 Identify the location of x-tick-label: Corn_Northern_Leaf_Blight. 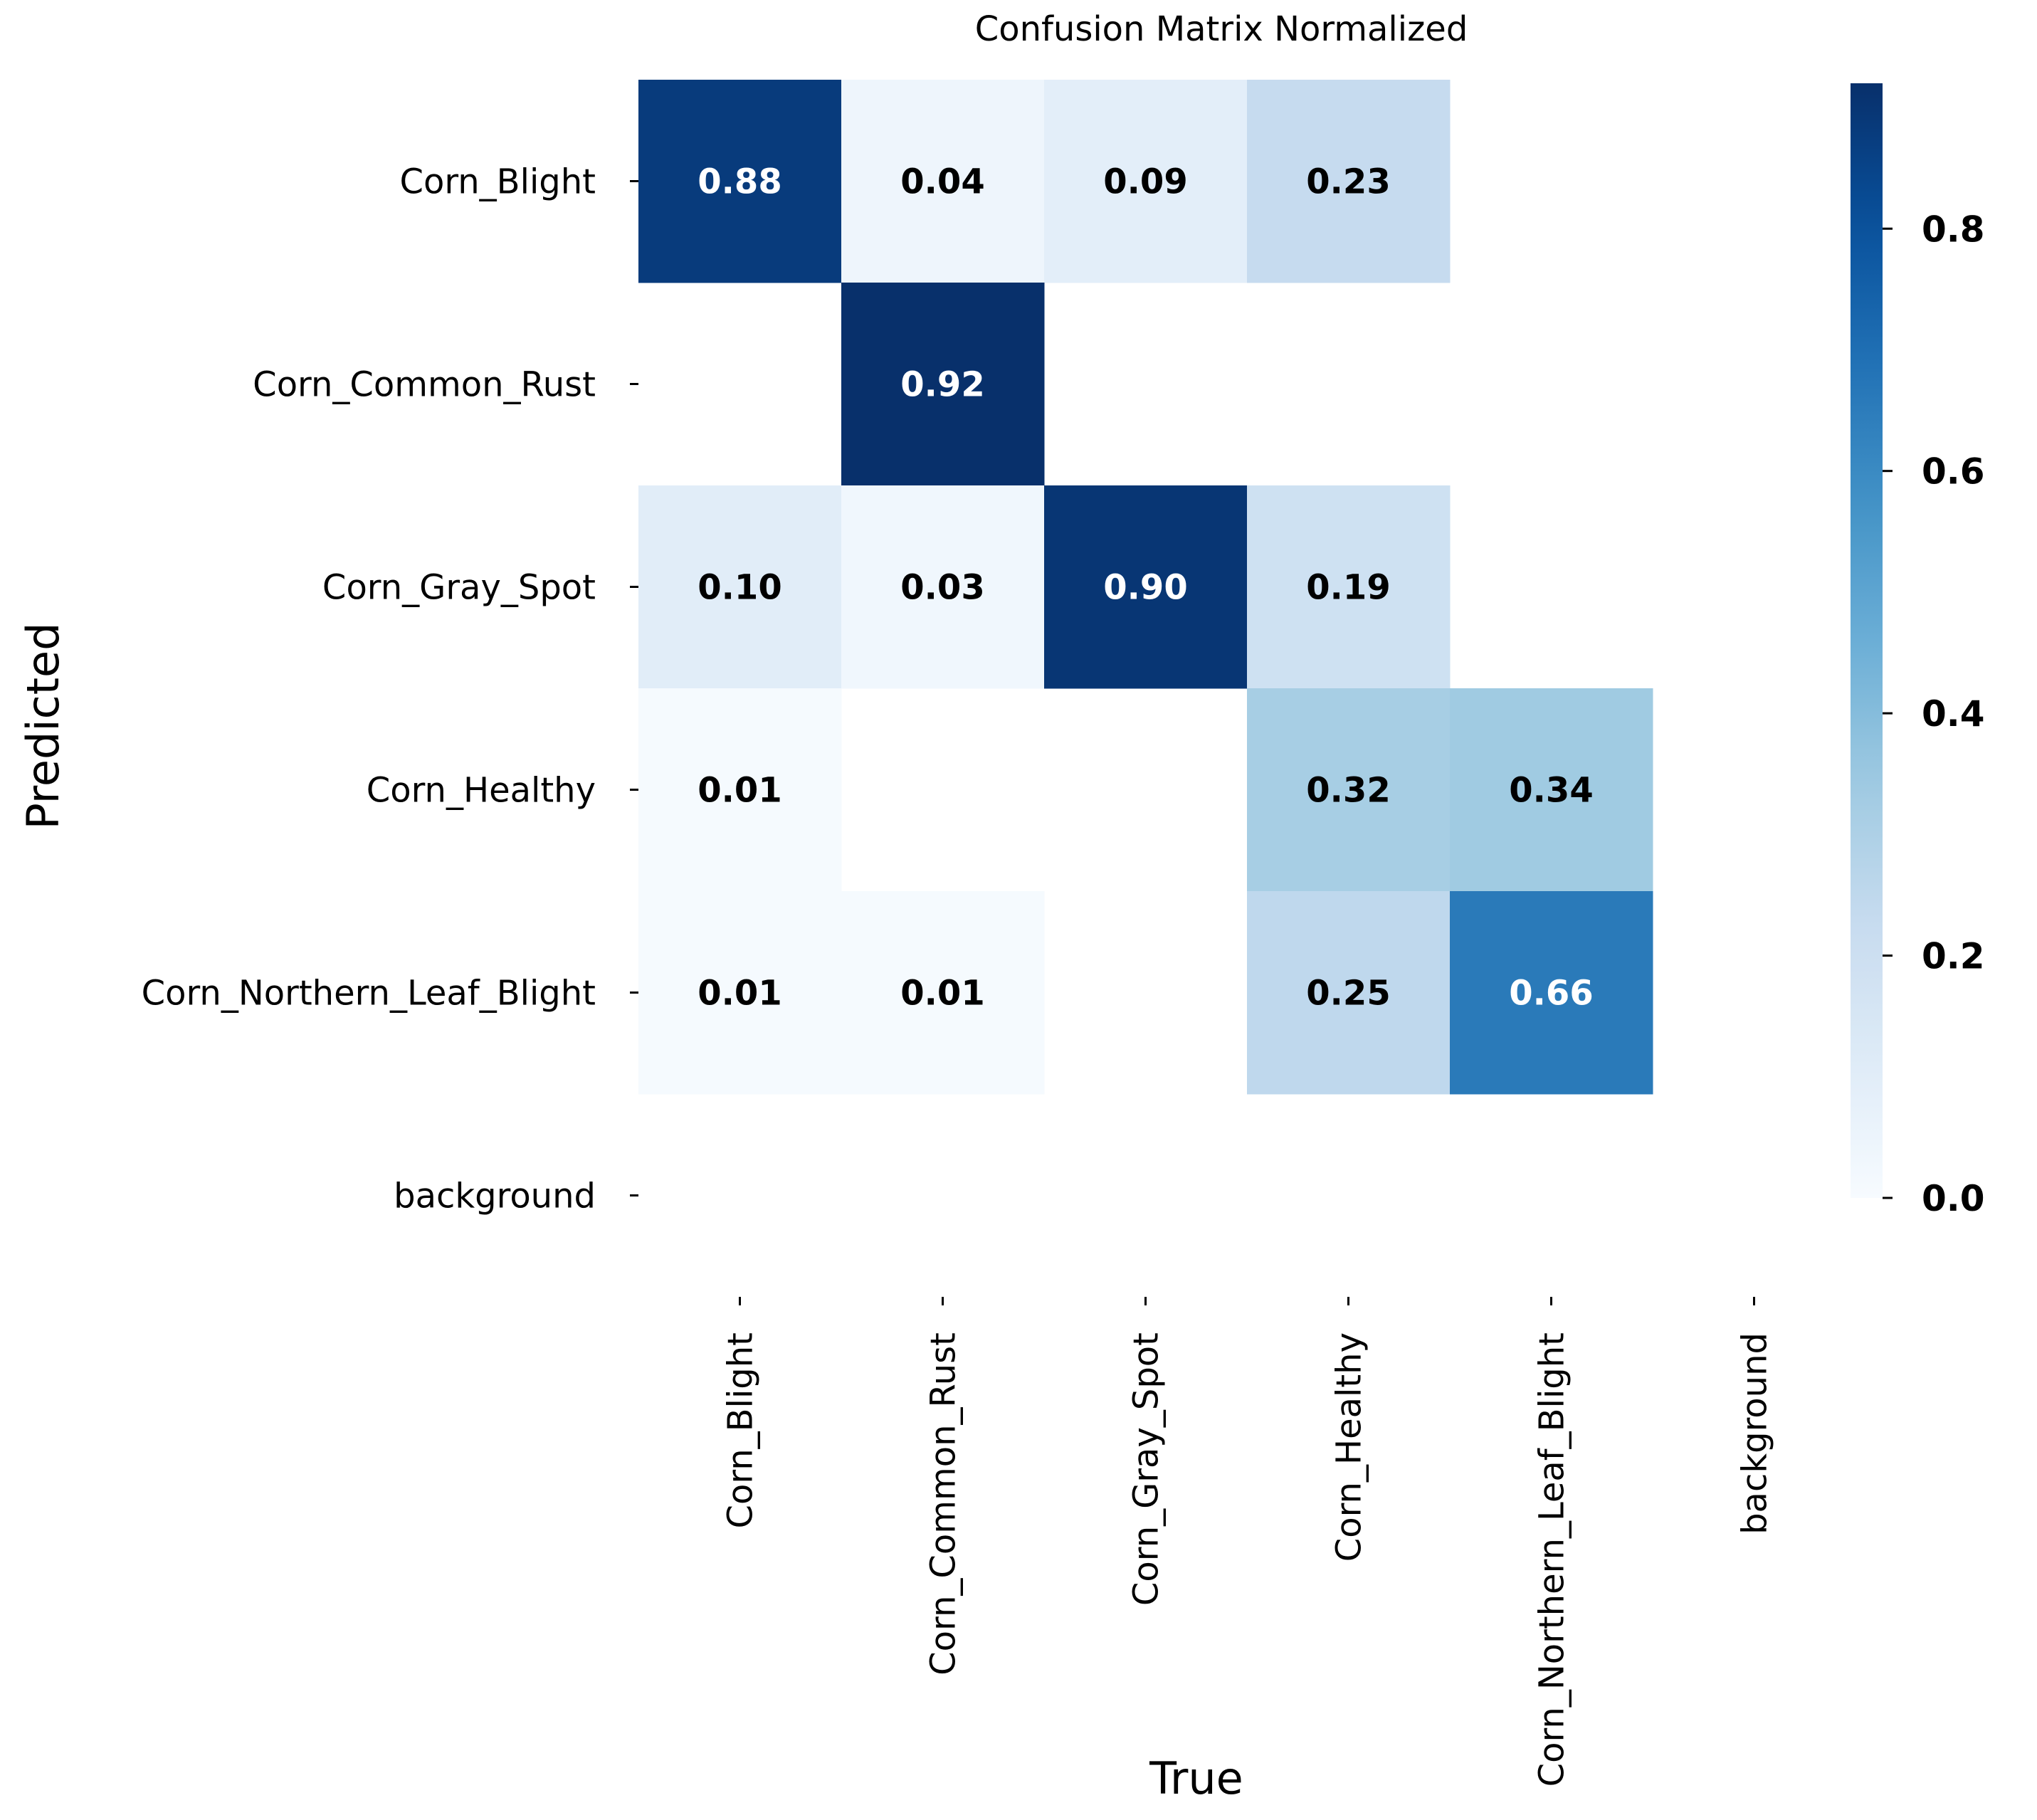
(1552, 1559).